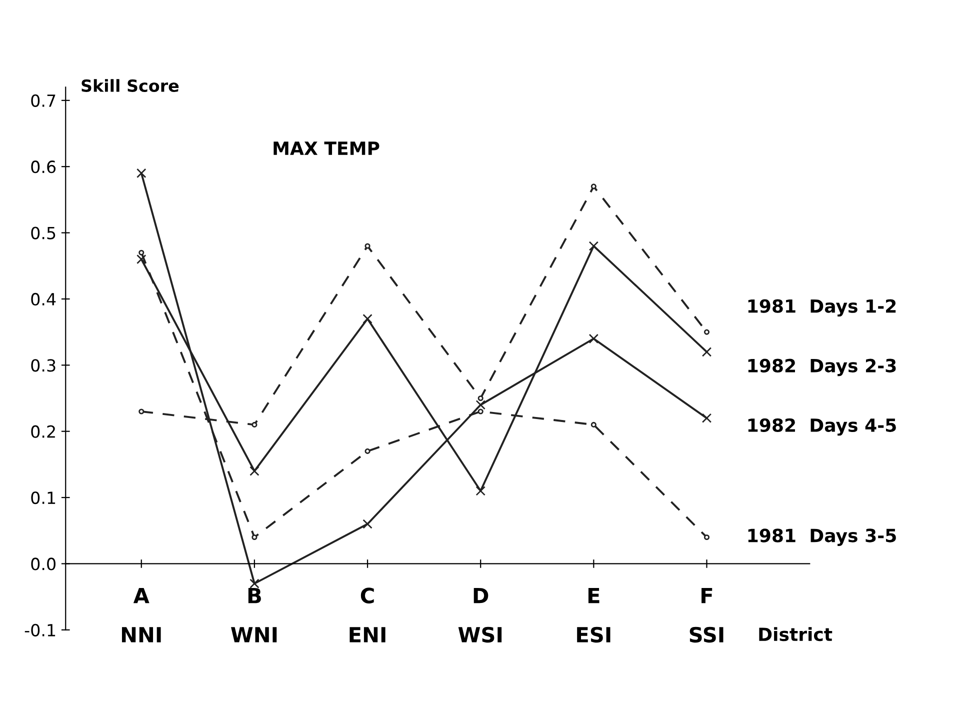  I want to click on x-tick-label: B WNI, so click(253, 615).